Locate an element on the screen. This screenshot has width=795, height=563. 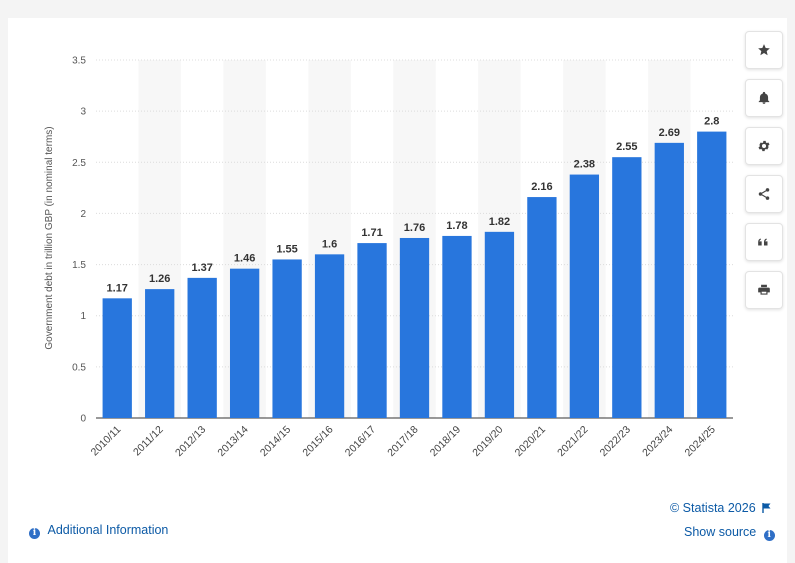
bar-value-label: 1.82 is located at coordinates (499, 222).